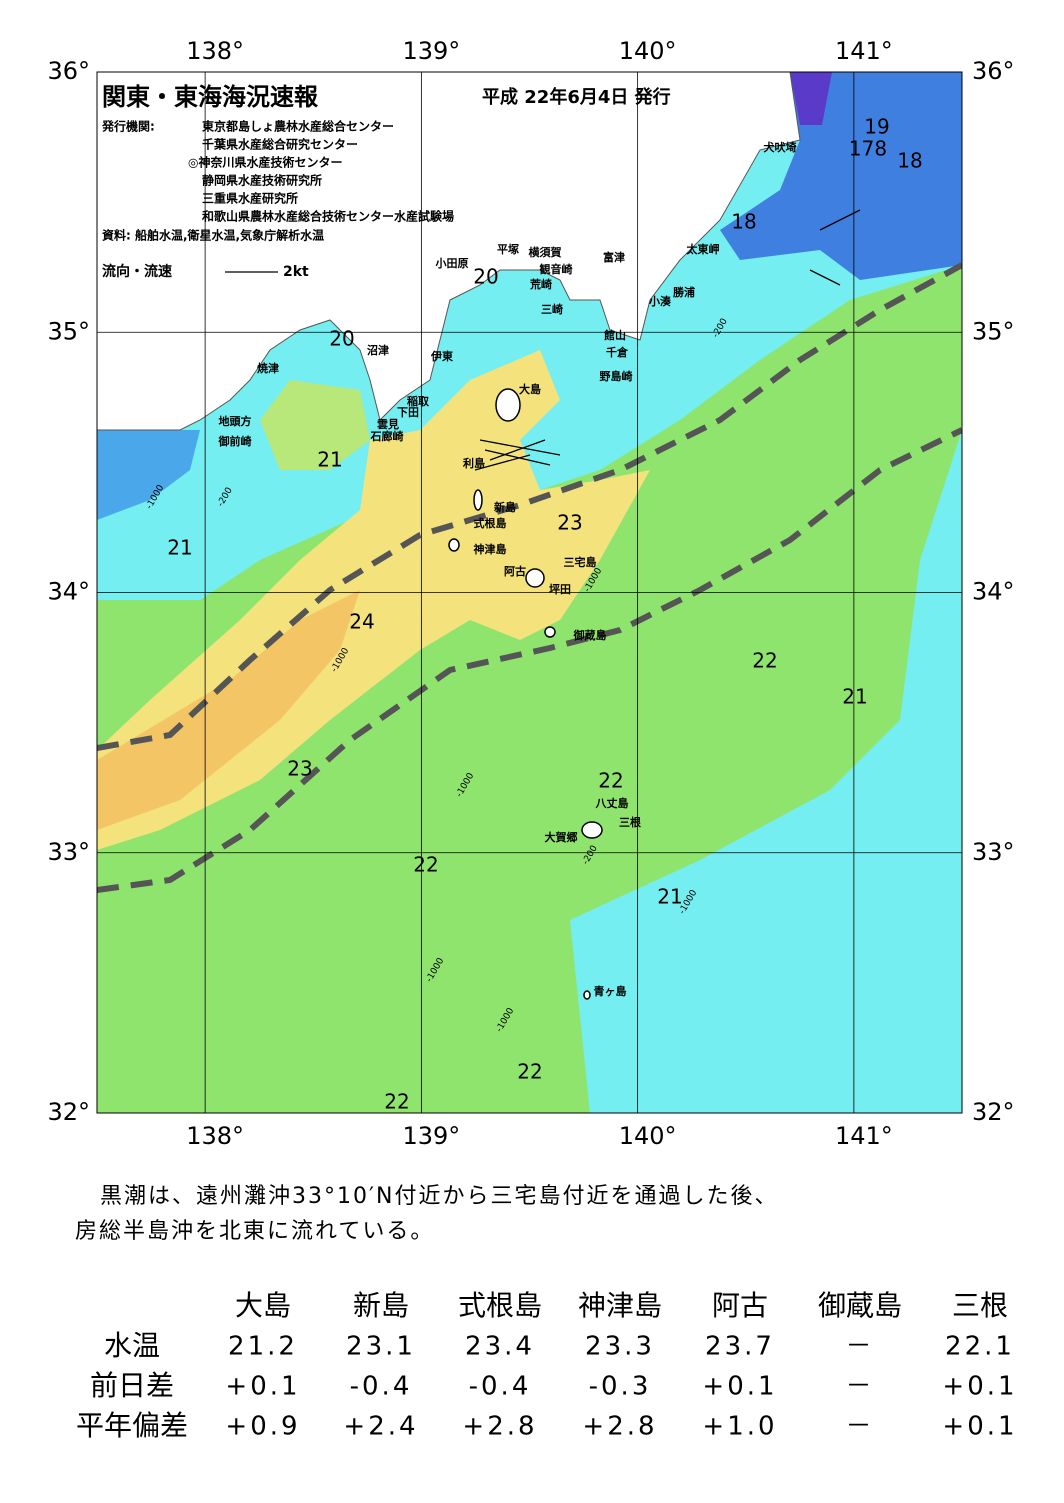 The width and height of the screenshot is (1064, 1503). Describe the element at coordinates (614, 335) in the screenshot. I see `place-name: 館山` at that location.